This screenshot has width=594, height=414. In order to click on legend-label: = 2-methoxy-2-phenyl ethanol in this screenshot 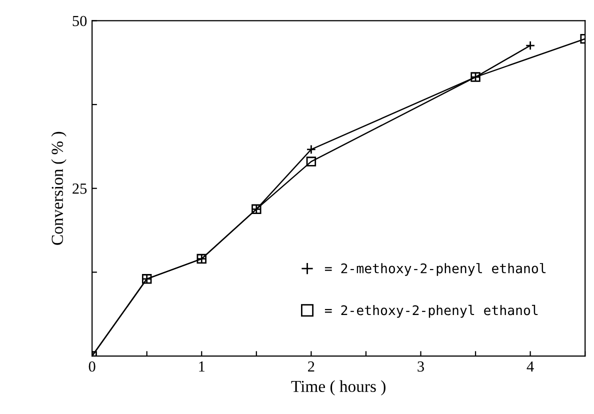, I will do `click(435, 269)`.